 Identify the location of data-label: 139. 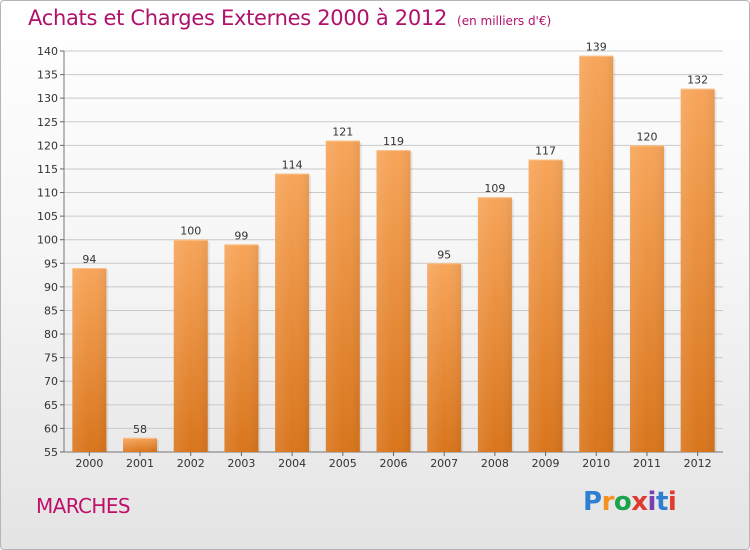
(596, 47).